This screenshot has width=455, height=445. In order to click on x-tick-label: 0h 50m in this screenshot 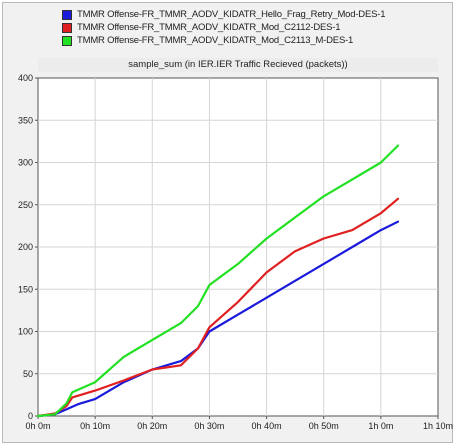, I will do `click(324, 426)`.